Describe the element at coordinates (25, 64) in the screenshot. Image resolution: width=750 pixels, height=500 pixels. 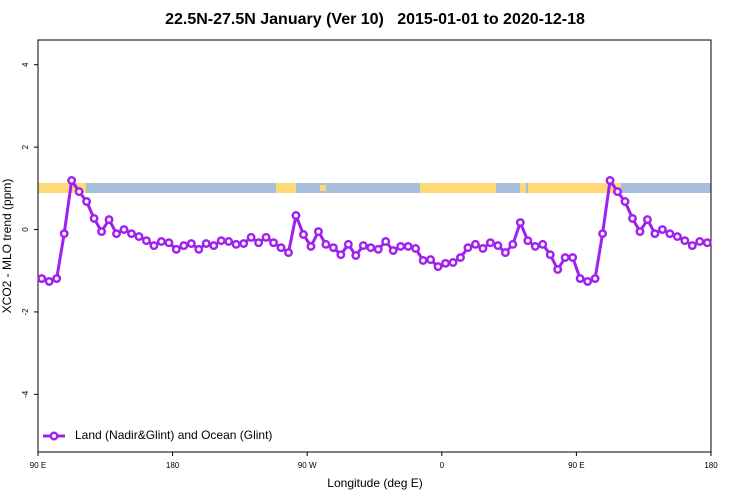
I see `y-tick-label: 4` at that location.